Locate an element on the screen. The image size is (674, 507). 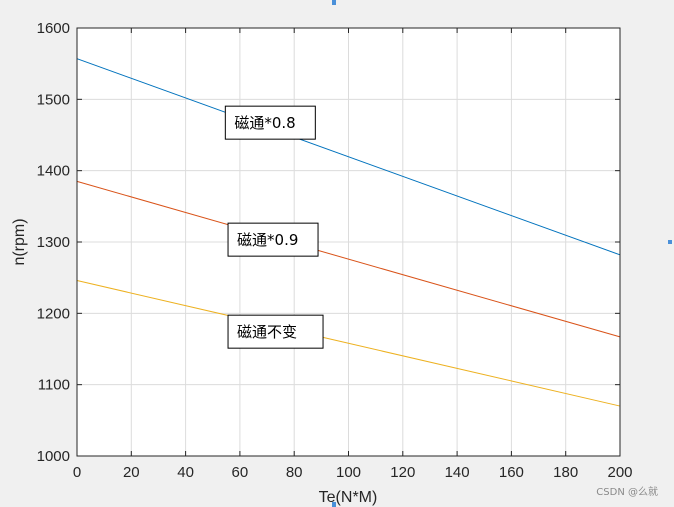
watermark: CSDN @么就 is located at coordinates (627, 492).